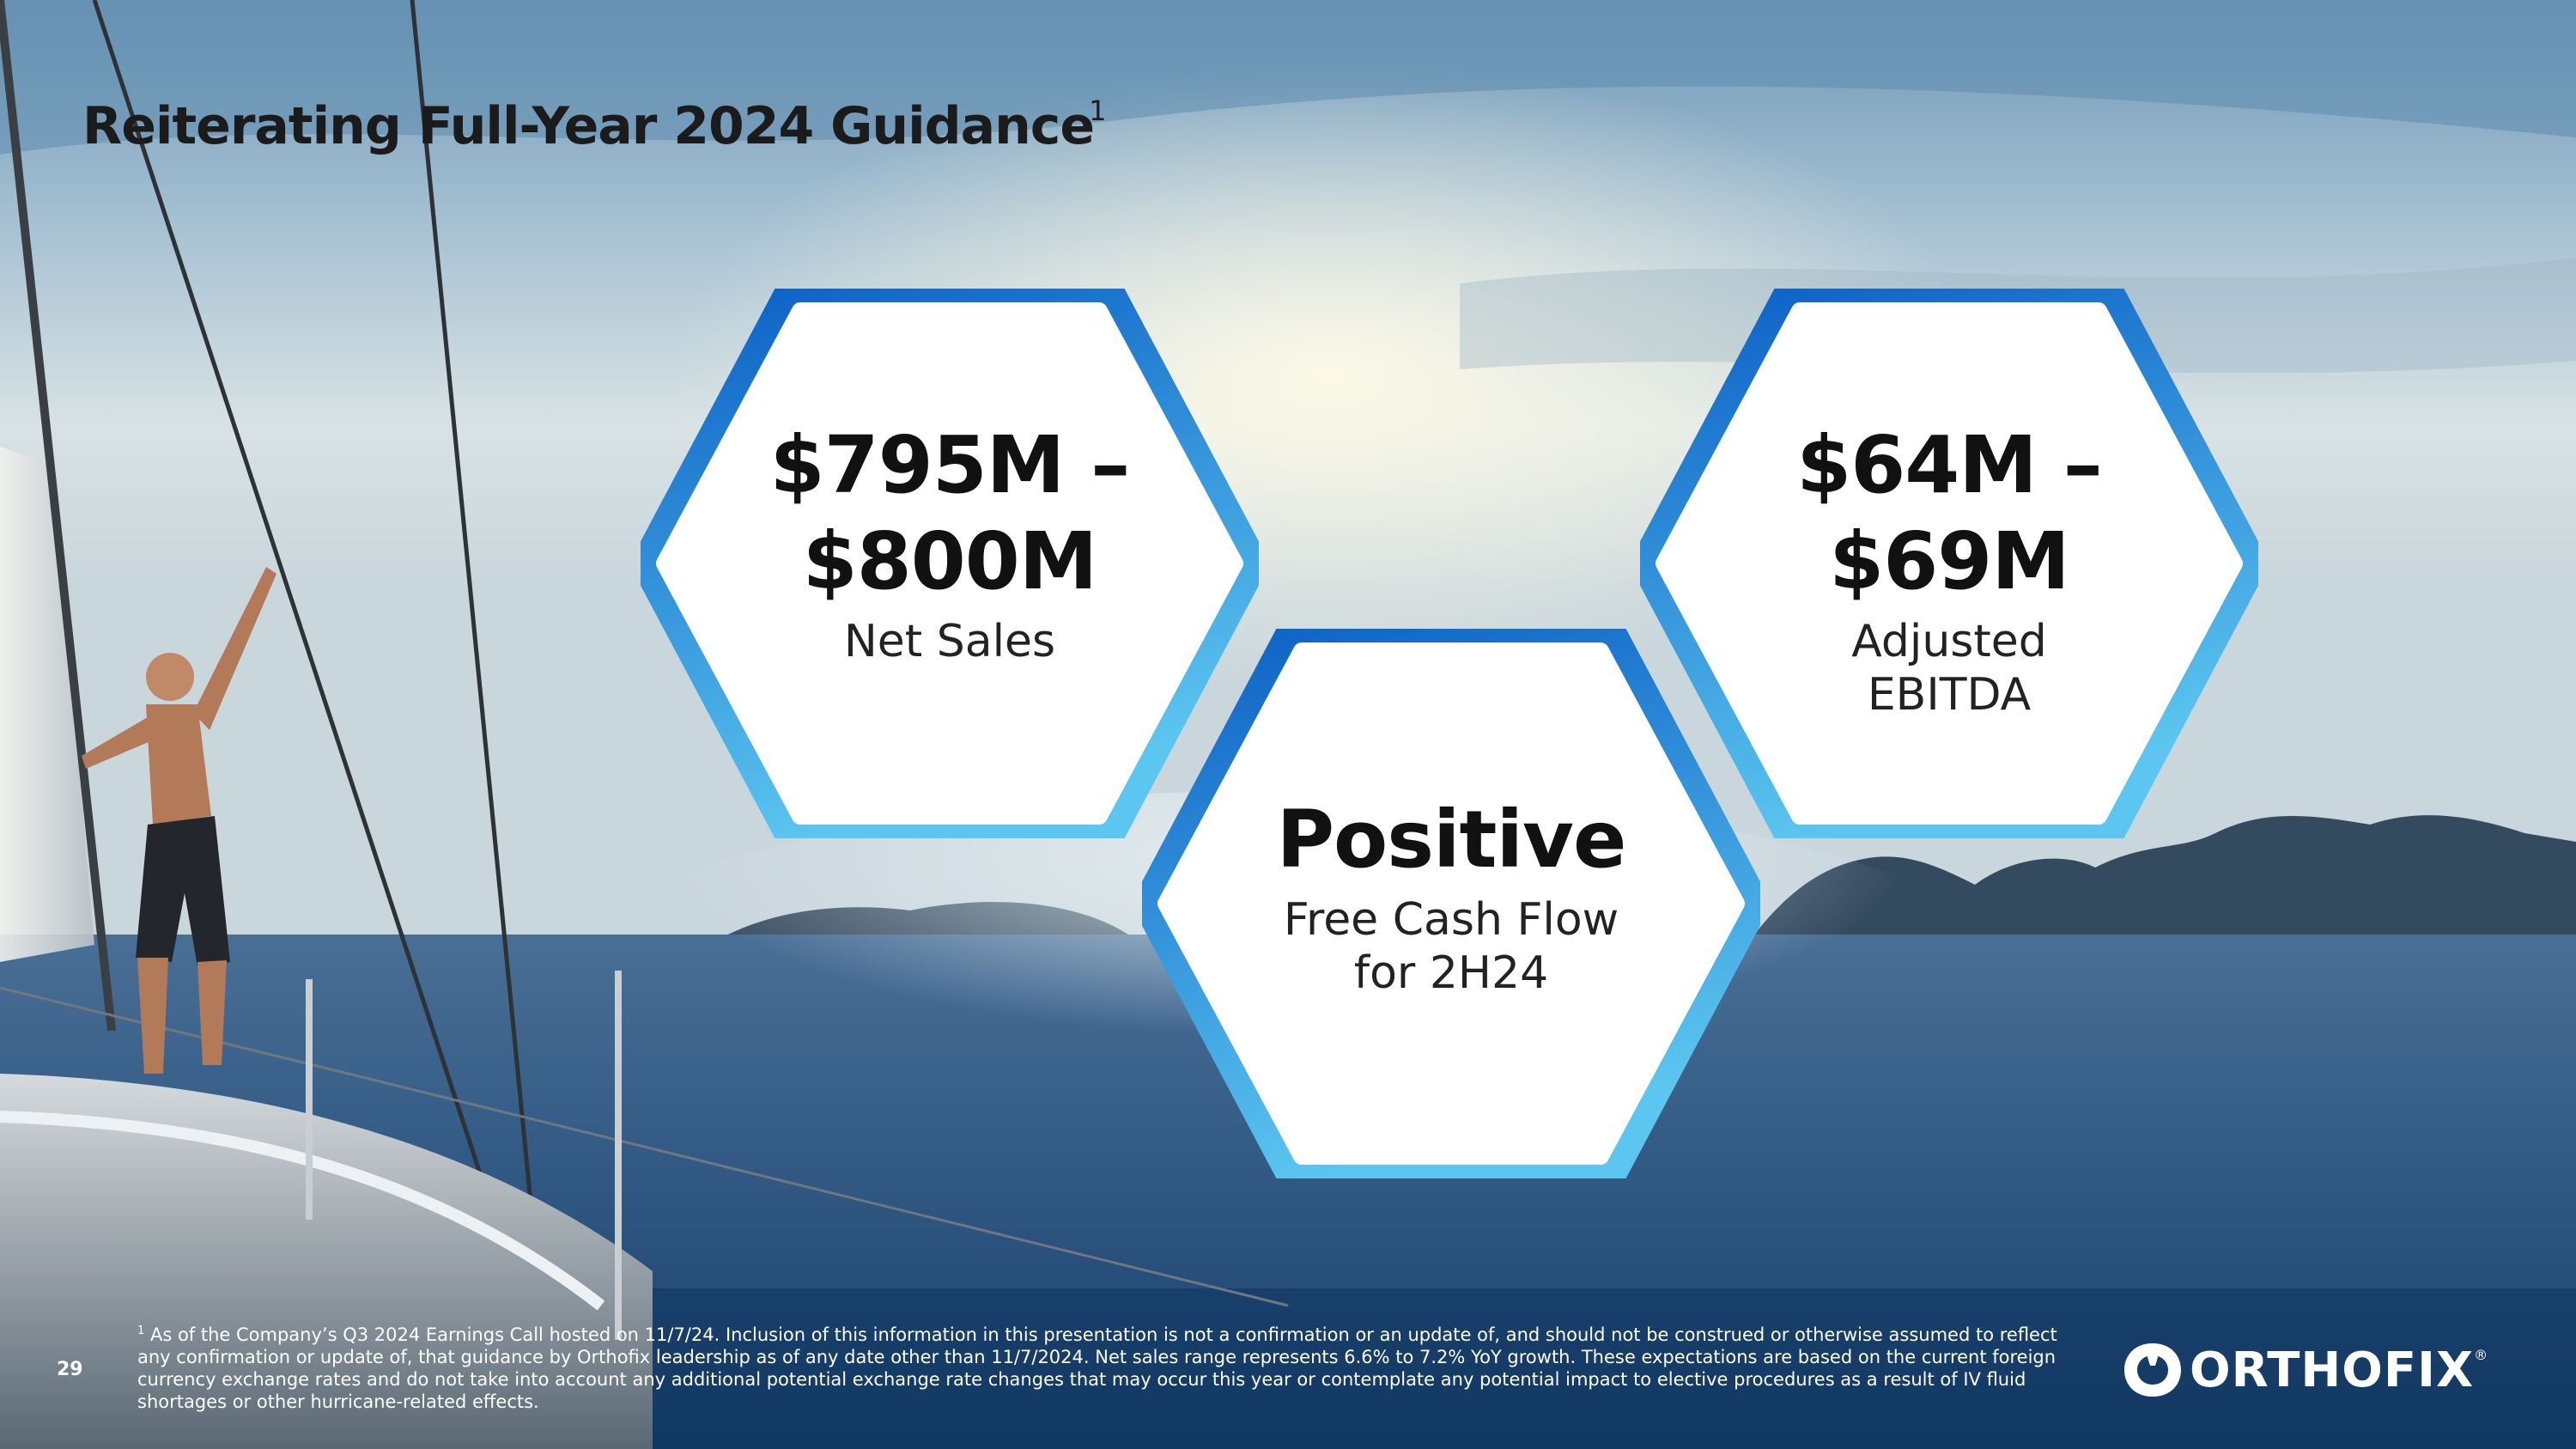 The width and height of the screenshot is (2576, 1449). Describe the element at coordinates (141, 1330) in the screenshot. I see `footnote-marker: 1` at that location.